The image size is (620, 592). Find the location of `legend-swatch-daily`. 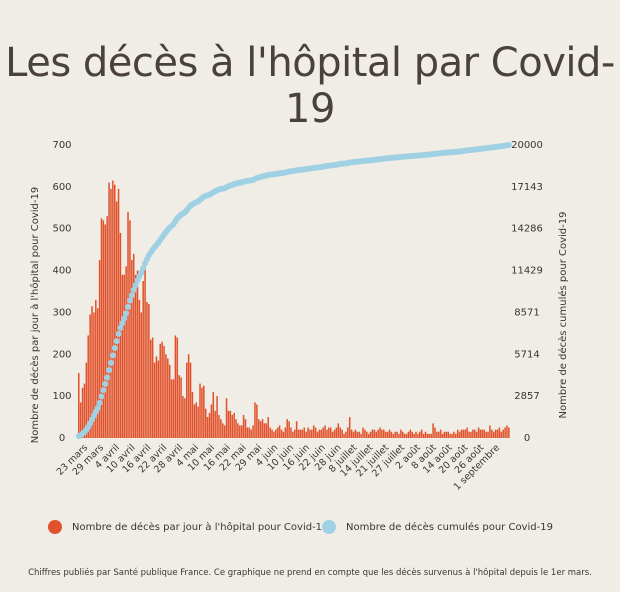

legend-swatch-daily is located at coordinates (55, 527).